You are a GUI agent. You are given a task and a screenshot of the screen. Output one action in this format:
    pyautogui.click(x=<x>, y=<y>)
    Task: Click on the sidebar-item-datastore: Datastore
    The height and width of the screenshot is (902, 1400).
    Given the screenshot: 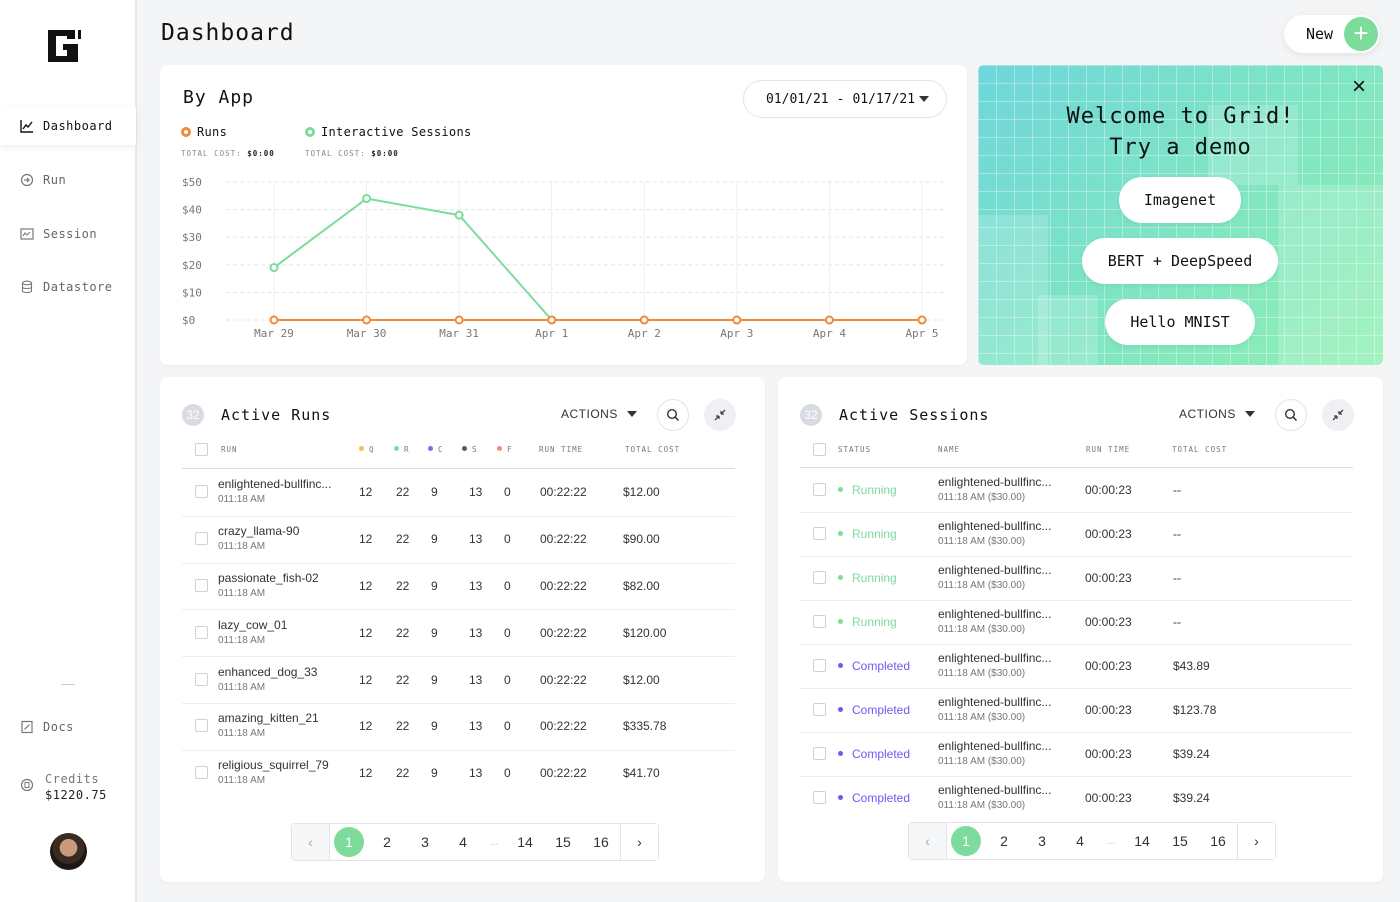 What is the action you would take?
    pyautogui.click(x=68, y=287)
    